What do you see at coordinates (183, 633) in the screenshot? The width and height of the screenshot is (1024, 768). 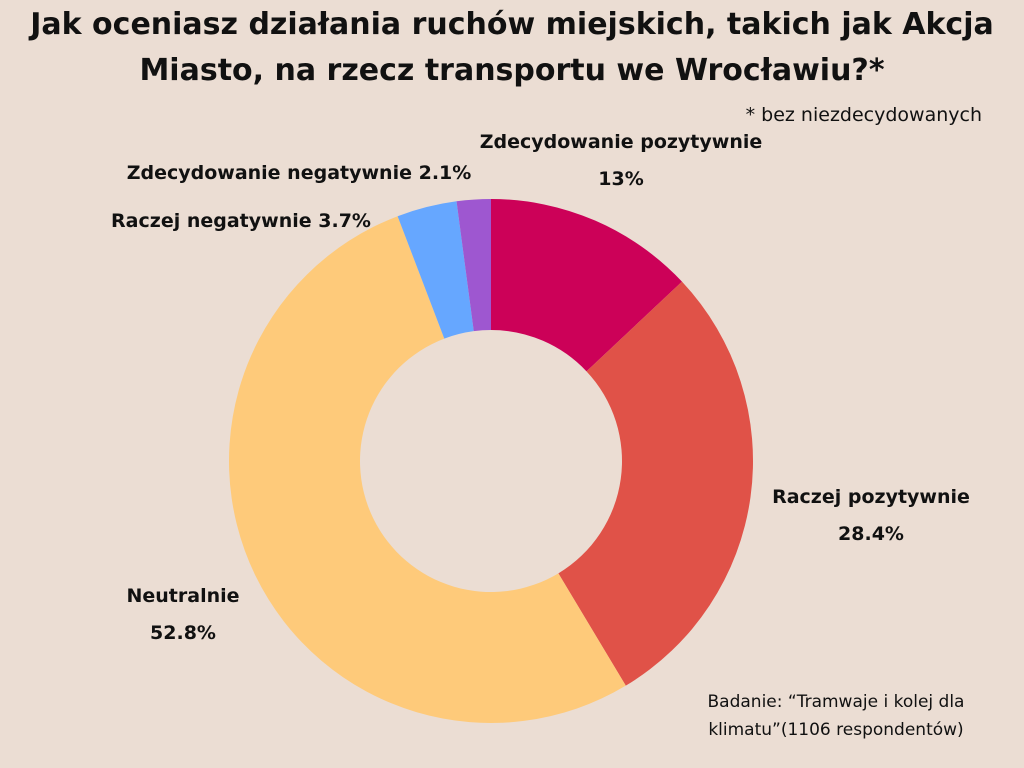 I see `slice-label-value: 52.8%` at bounding box center [183, 633].